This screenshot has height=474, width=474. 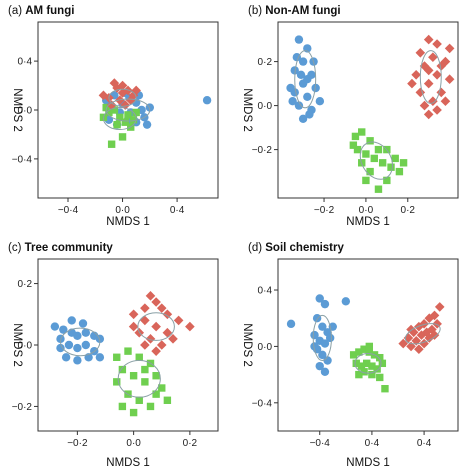 I want to click on x-tick-label: −0·4, so click(x=320, y=443).